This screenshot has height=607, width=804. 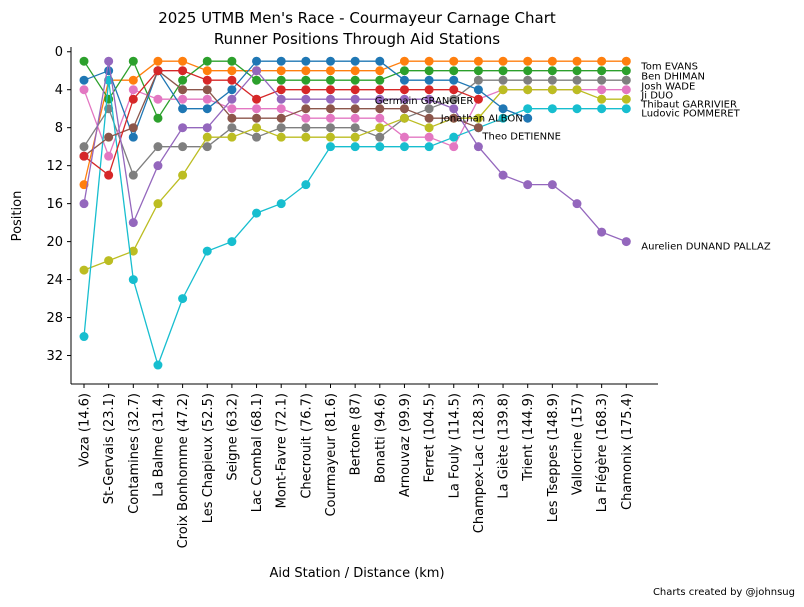 What do you see at coordinates (357, 39) in the screenshot?
I see `chart-title-line2: Runner Positions Through Aid Stations` at bounding box center [357, 39].